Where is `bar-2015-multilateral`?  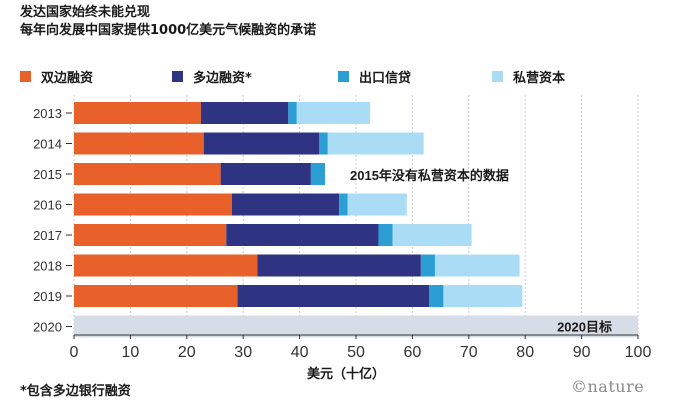
bar-2015-multilateral is located at coordinates (265, 174).